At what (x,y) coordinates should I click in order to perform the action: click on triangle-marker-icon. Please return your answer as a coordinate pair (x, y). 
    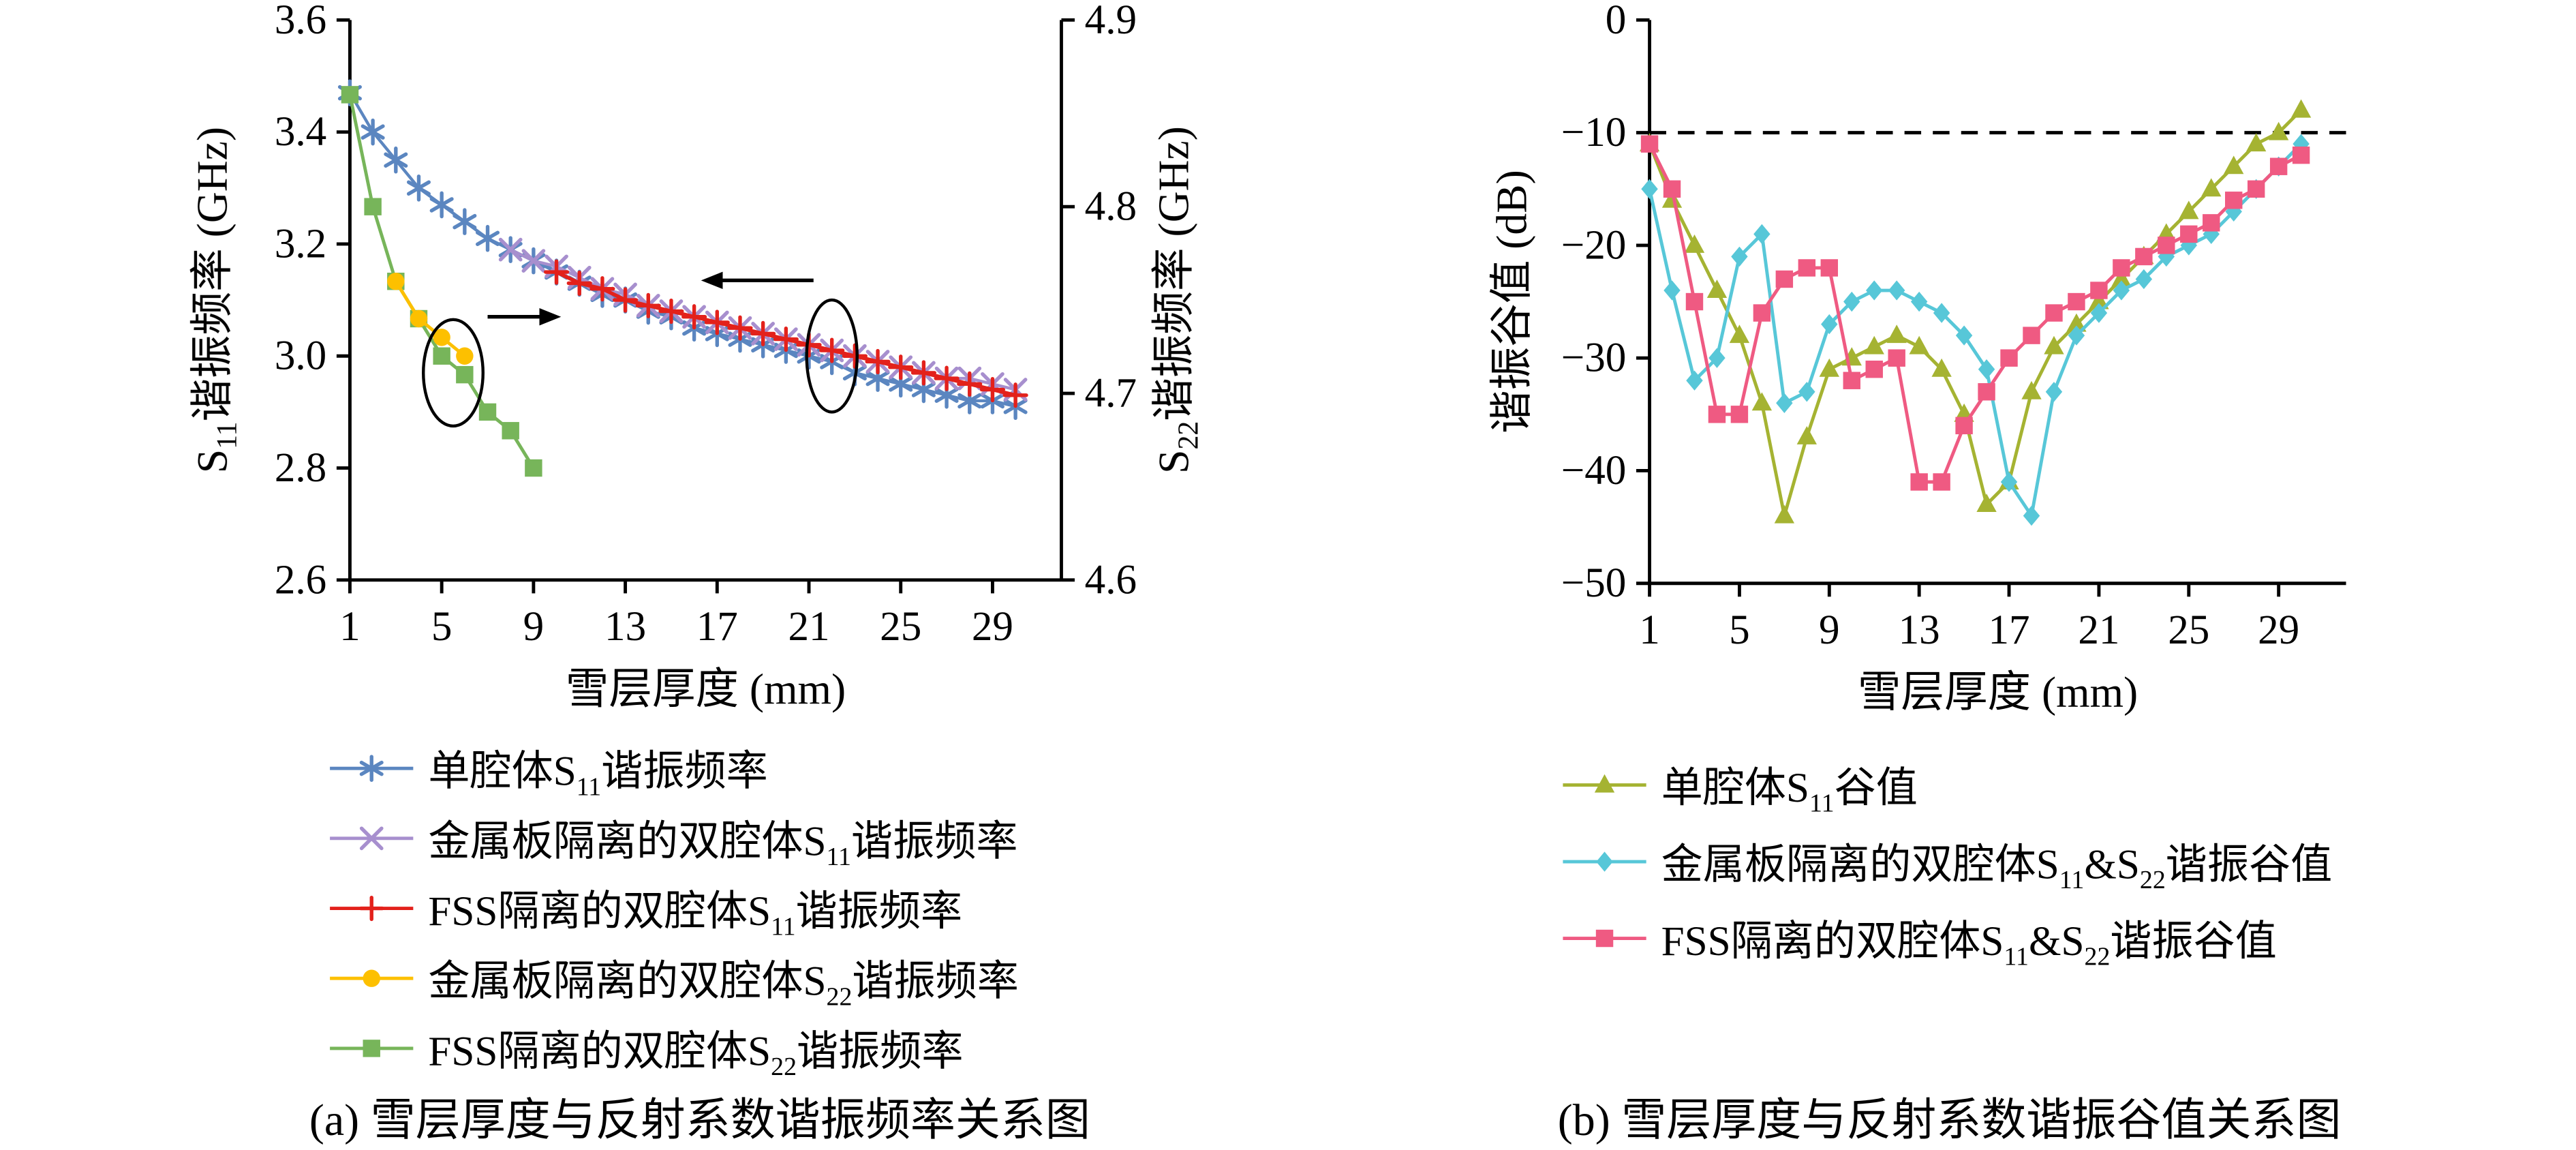
    Looking at the image, I should click on (1604, 784).